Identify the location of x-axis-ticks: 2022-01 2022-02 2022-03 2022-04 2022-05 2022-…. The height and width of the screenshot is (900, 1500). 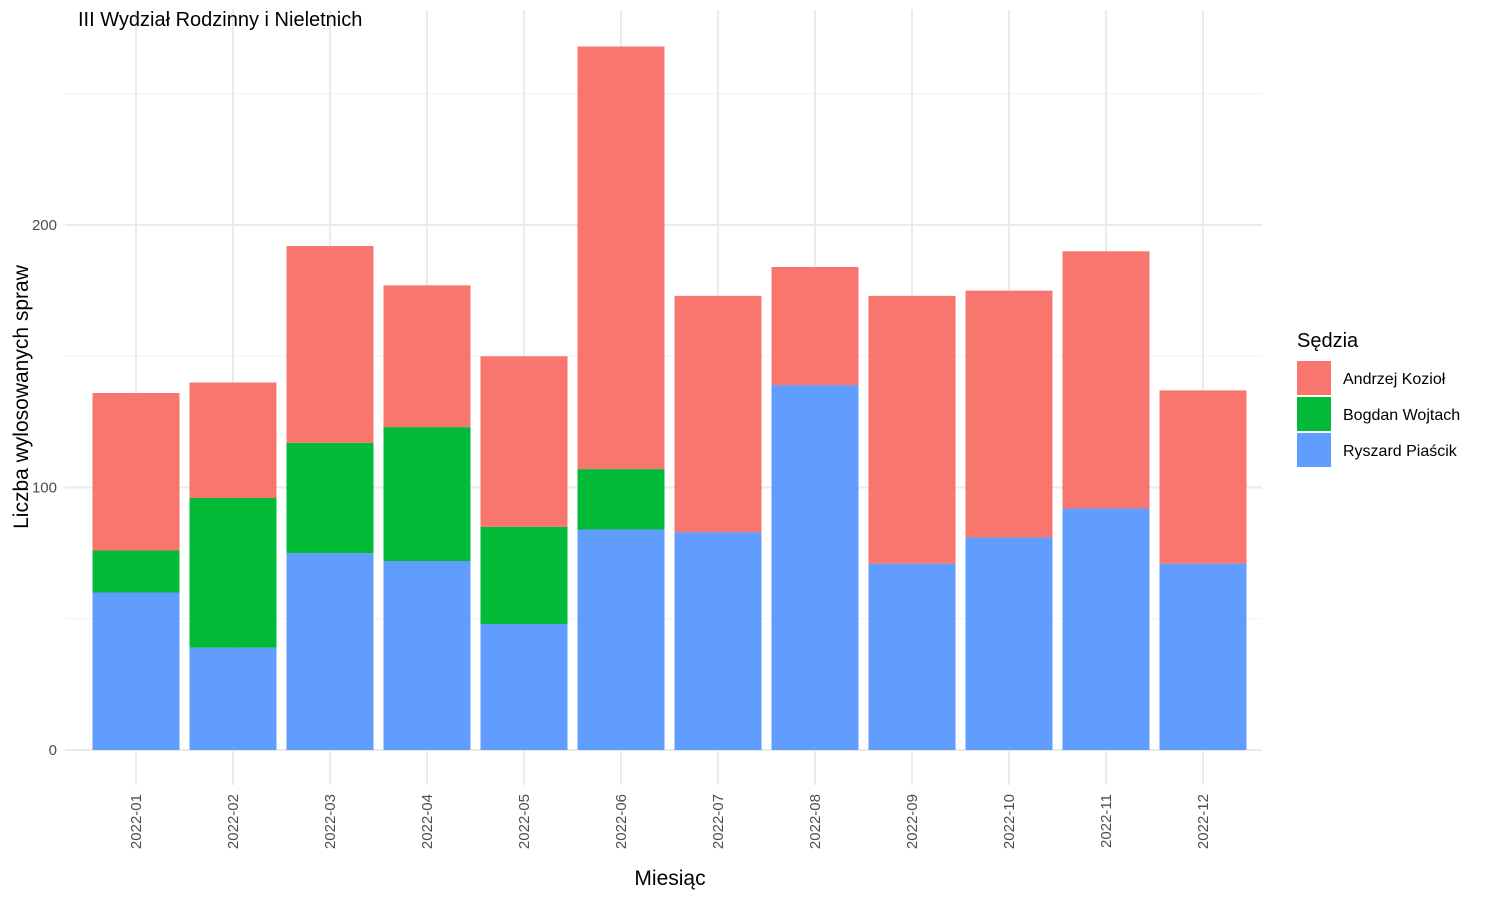
(670, 821).